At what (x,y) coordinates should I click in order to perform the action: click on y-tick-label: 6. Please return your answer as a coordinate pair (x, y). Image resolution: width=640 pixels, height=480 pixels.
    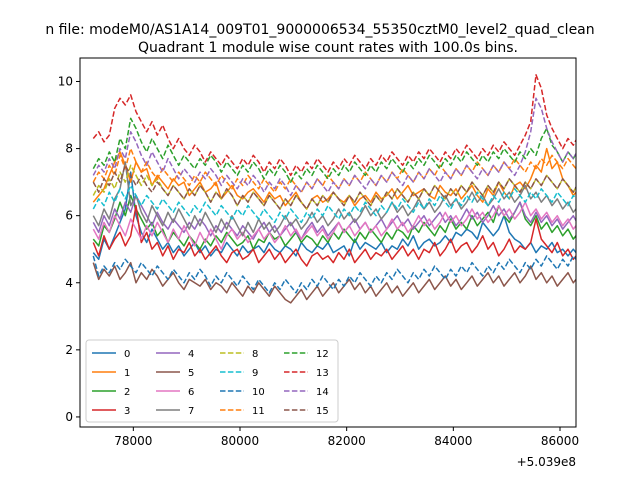
    Looking at the image, I should click on (69, 216).